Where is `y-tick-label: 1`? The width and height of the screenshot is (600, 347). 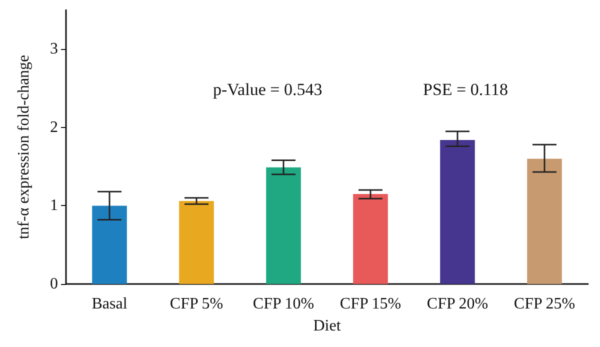 y-tick-label: 1 is located at coordinates (54, 205).